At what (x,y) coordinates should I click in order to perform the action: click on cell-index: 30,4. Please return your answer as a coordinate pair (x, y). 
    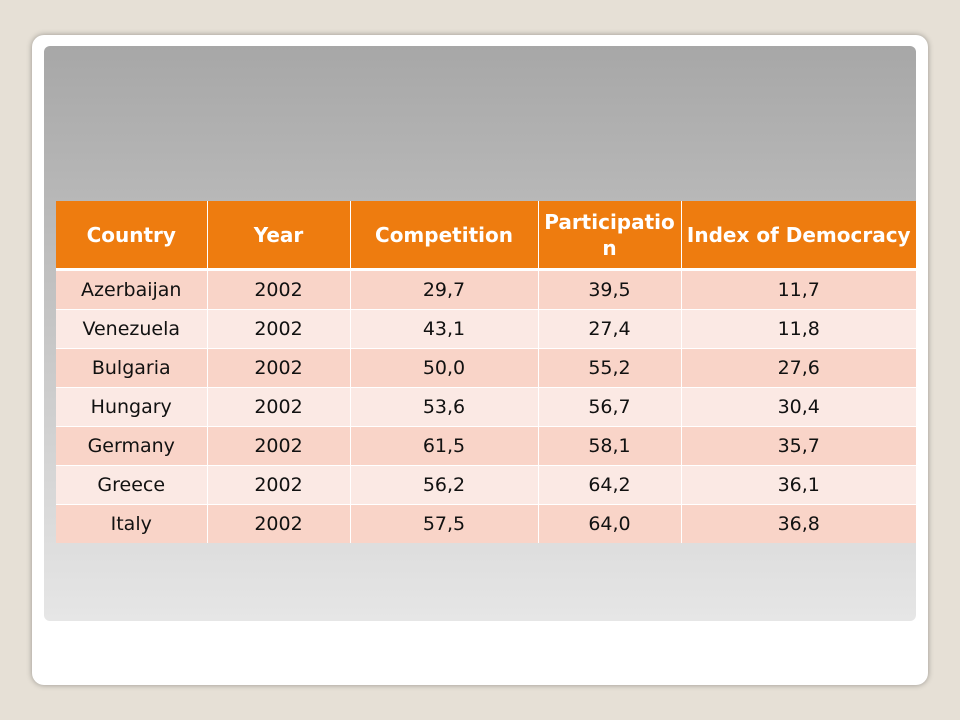
    Looking at the image, I should click on (798, 407).